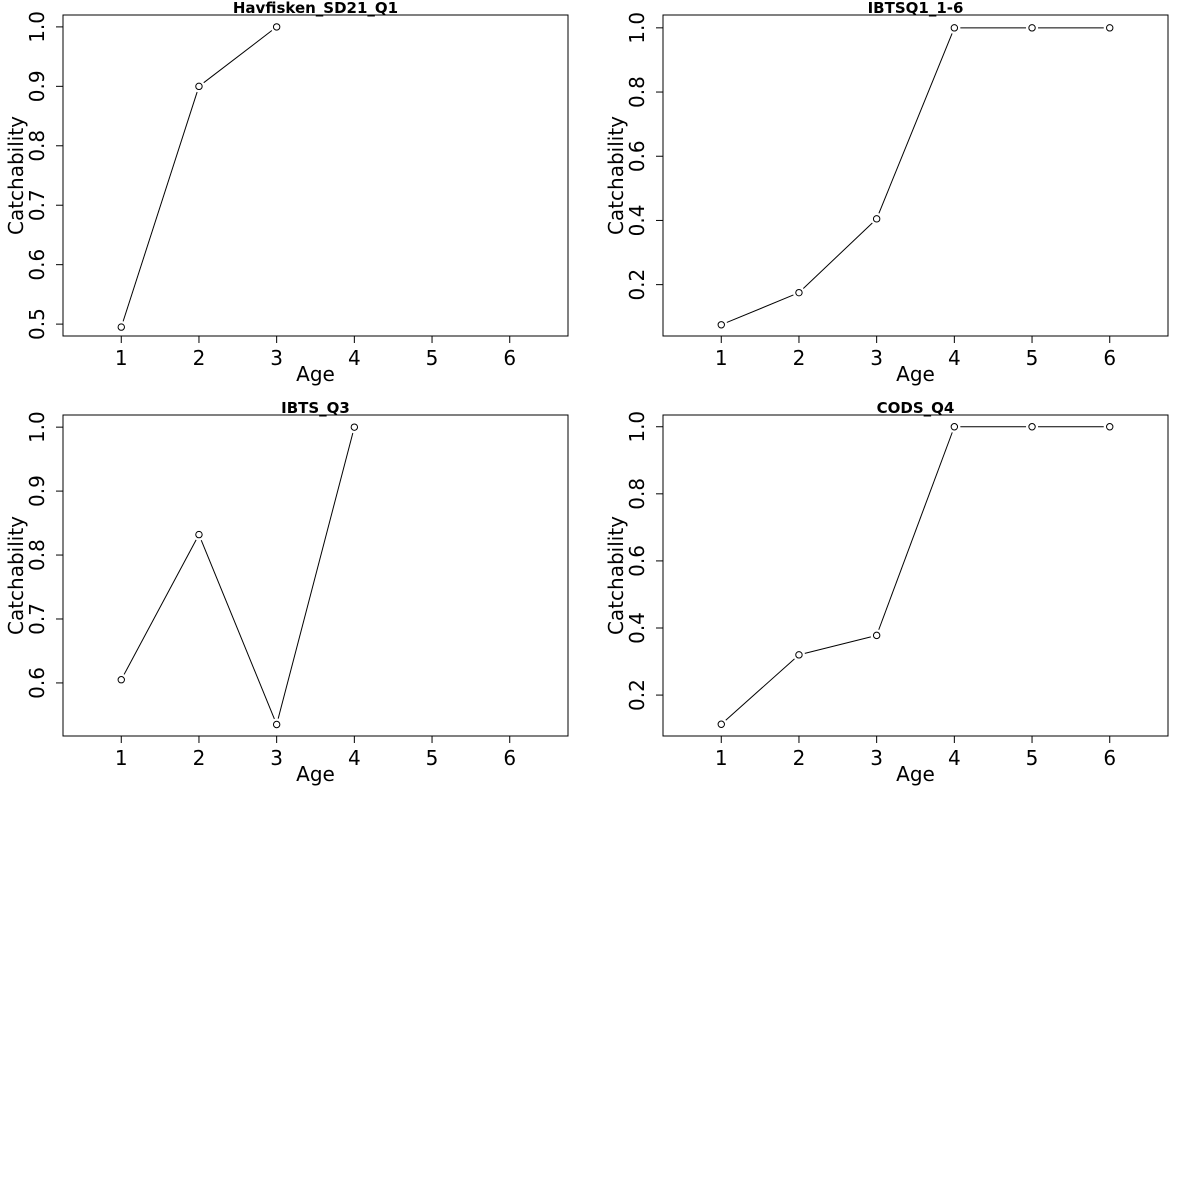 The height and width of the screenshot is (1200, 1200). What do you see at coordinates (916, 408) in the screenshot?
I see `chart-title: CODS_Q4` at bounding box center [916, 408].